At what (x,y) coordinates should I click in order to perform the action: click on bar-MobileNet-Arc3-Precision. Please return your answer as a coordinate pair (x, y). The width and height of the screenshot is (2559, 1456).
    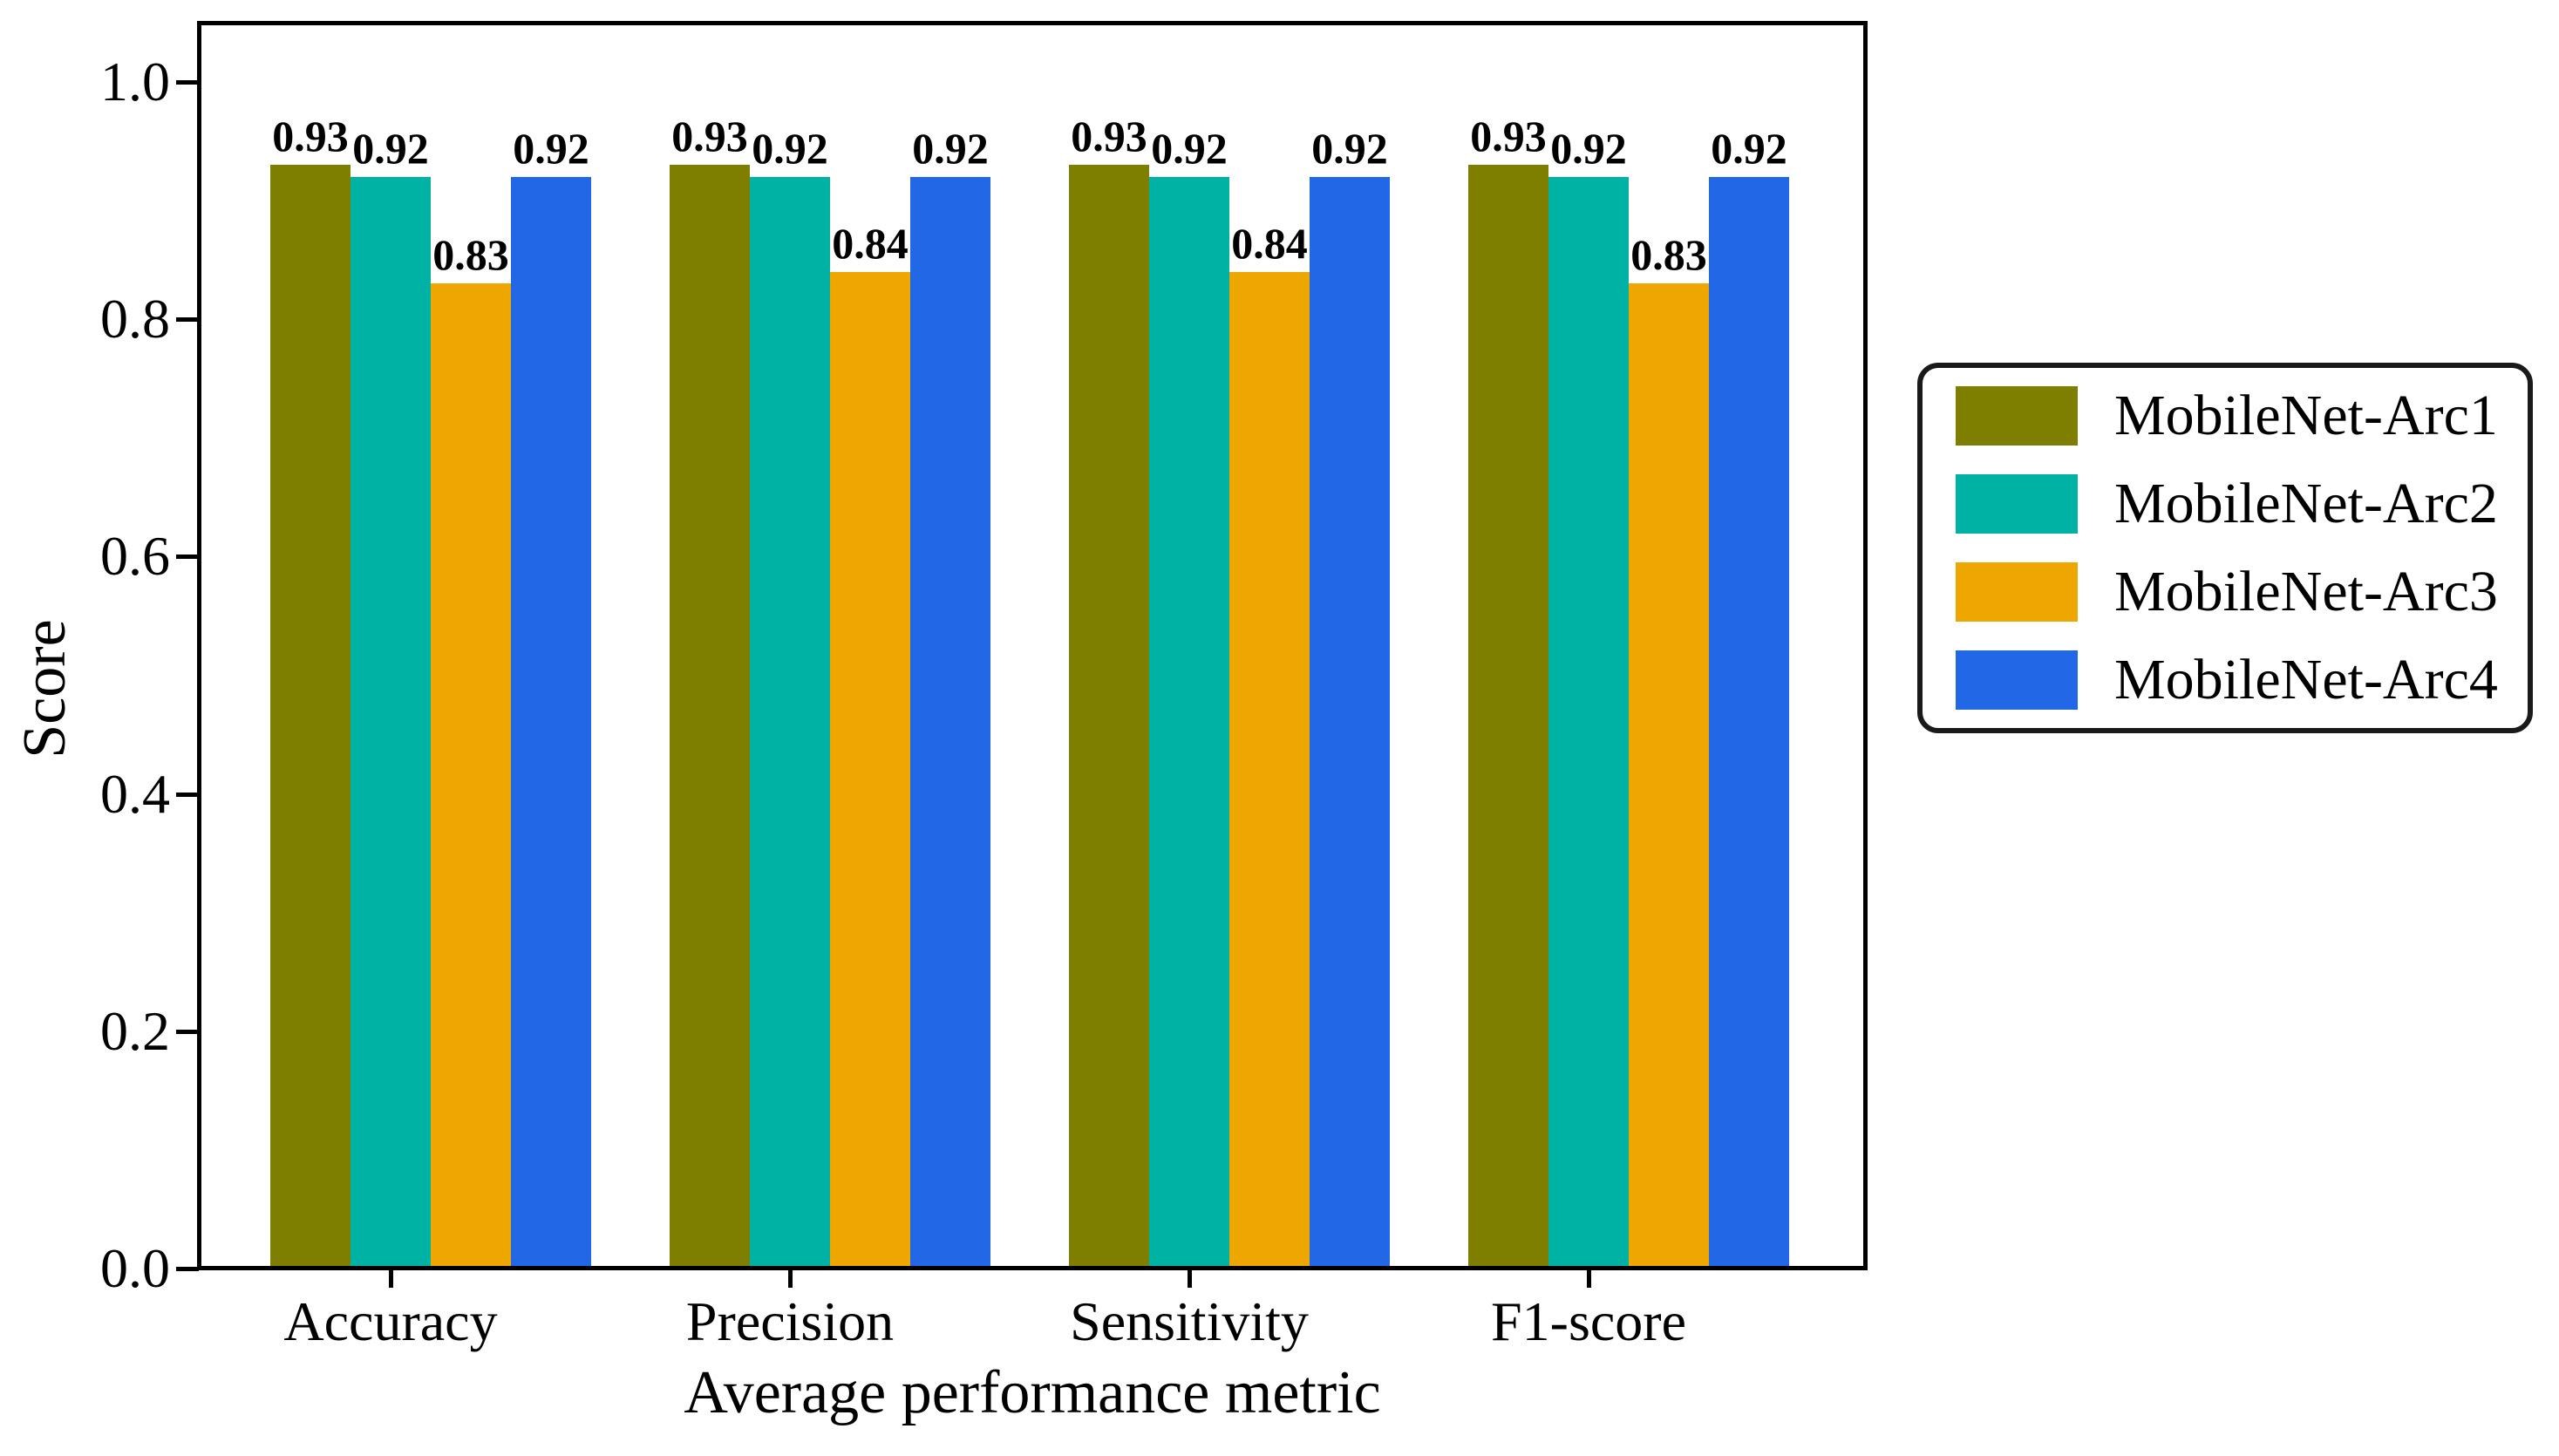
    Looking at the image, I should click on (870, 768).